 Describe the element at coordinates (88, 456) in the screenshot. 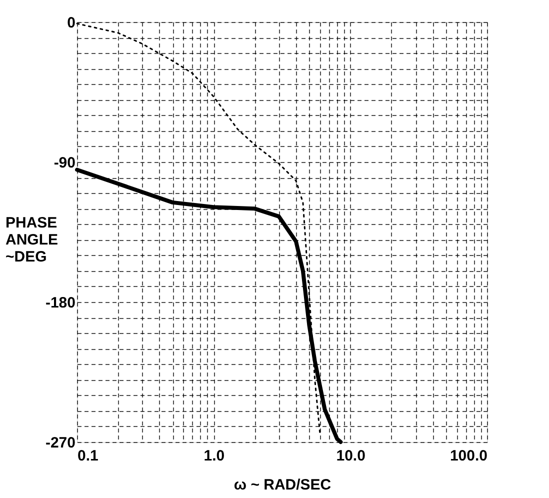

I see `x-tick-label: 0.1` at that location.